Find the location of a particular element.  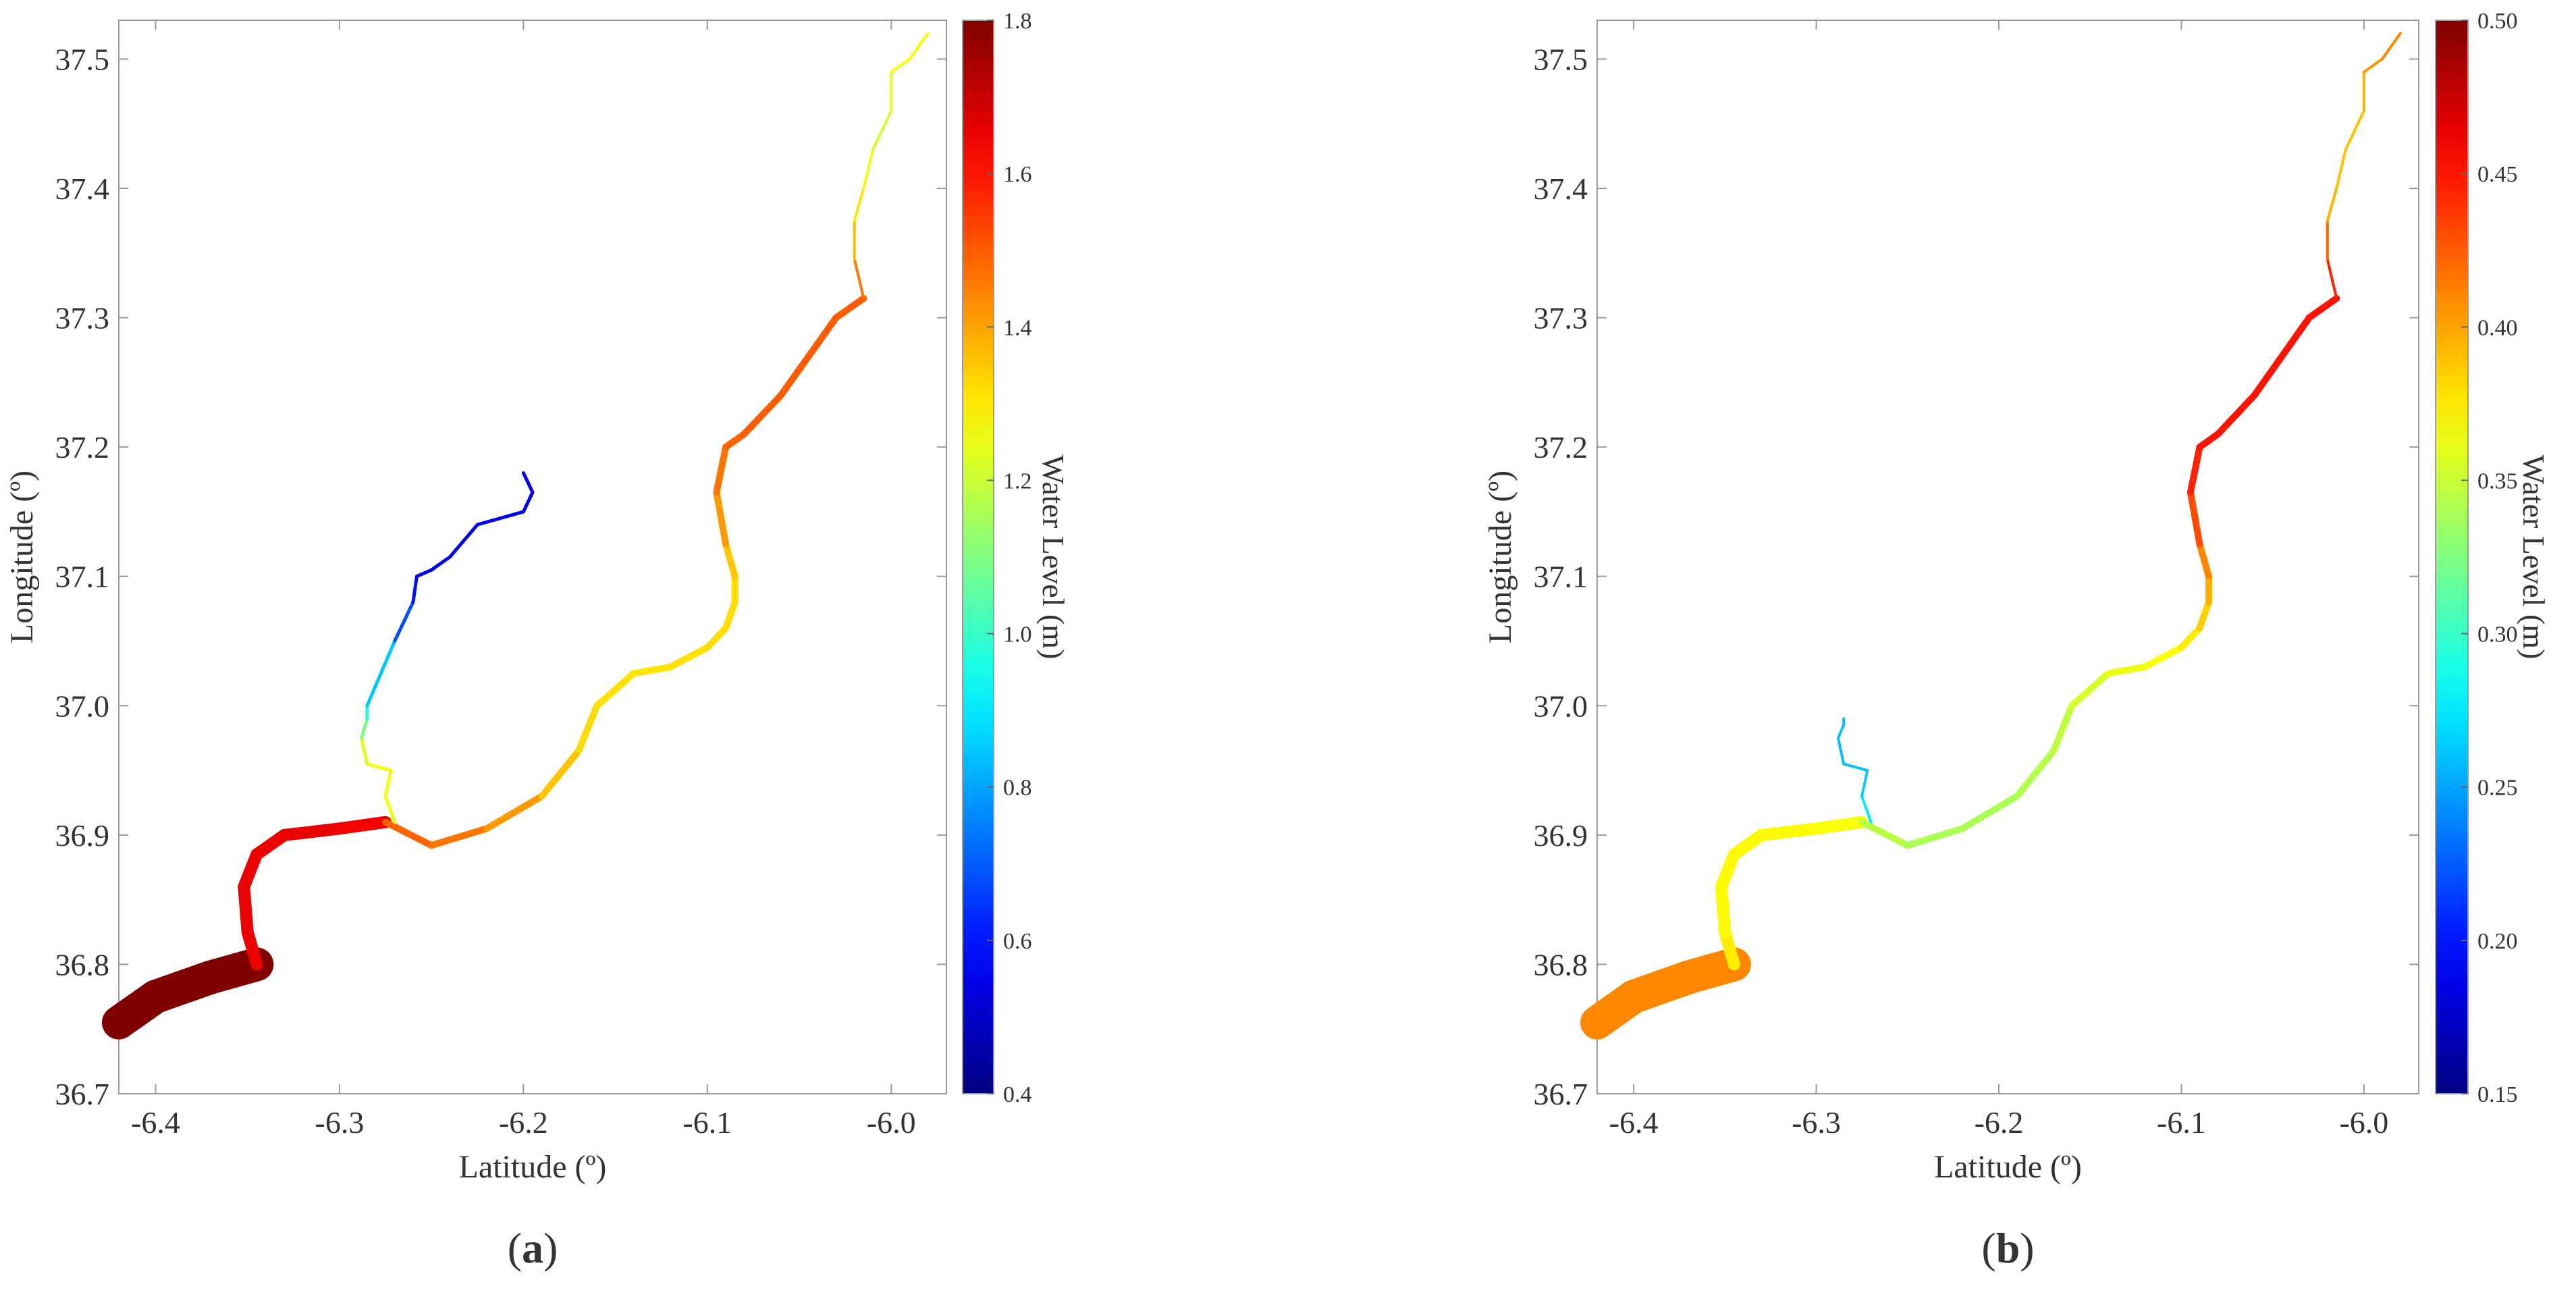

panel-letter: a is located at coordinates (532, 1248).